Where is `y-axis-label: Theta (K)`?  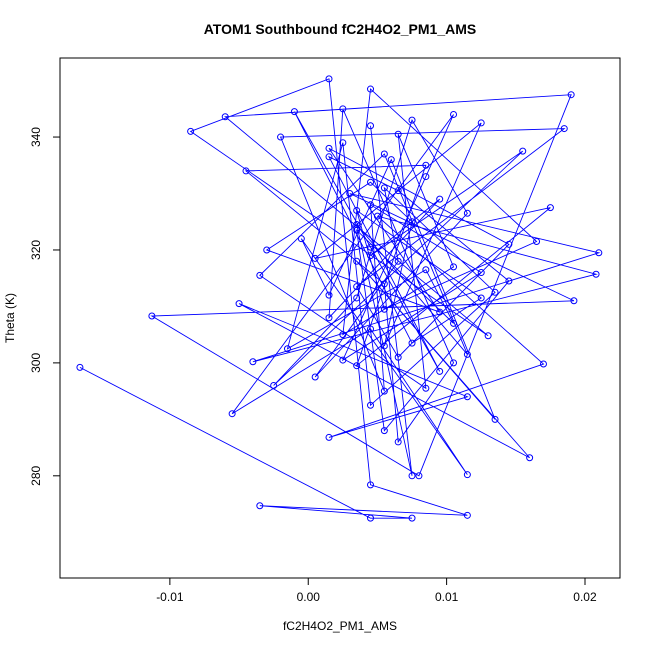 y-axis-label: Theta (K) is located at coordinates (10, 318).